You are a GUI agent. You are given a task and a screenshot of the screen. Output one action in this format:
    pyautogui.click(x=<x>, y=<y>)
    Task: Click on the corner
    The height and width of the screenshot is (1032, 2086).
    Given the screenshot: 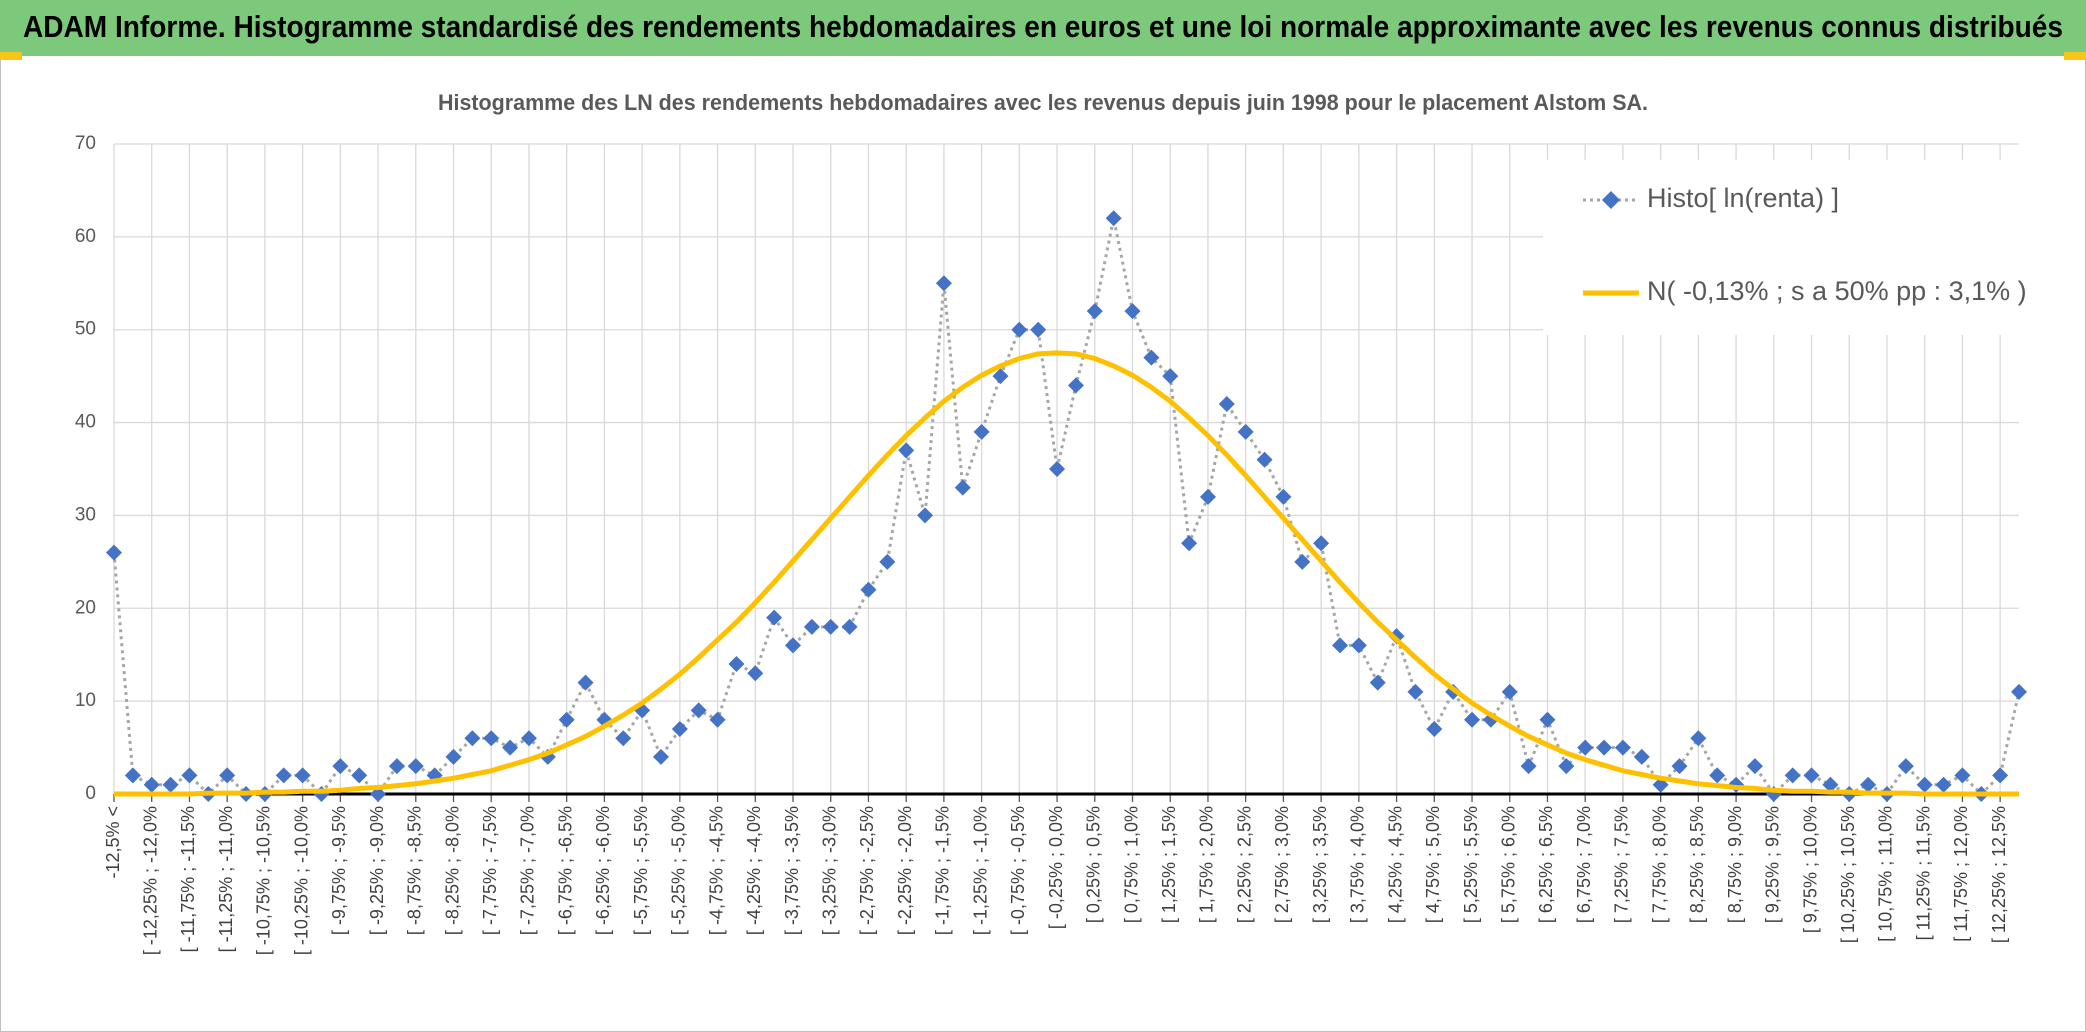 What is the action you would take?
    pyautogui.click(x=11, y=56)
    